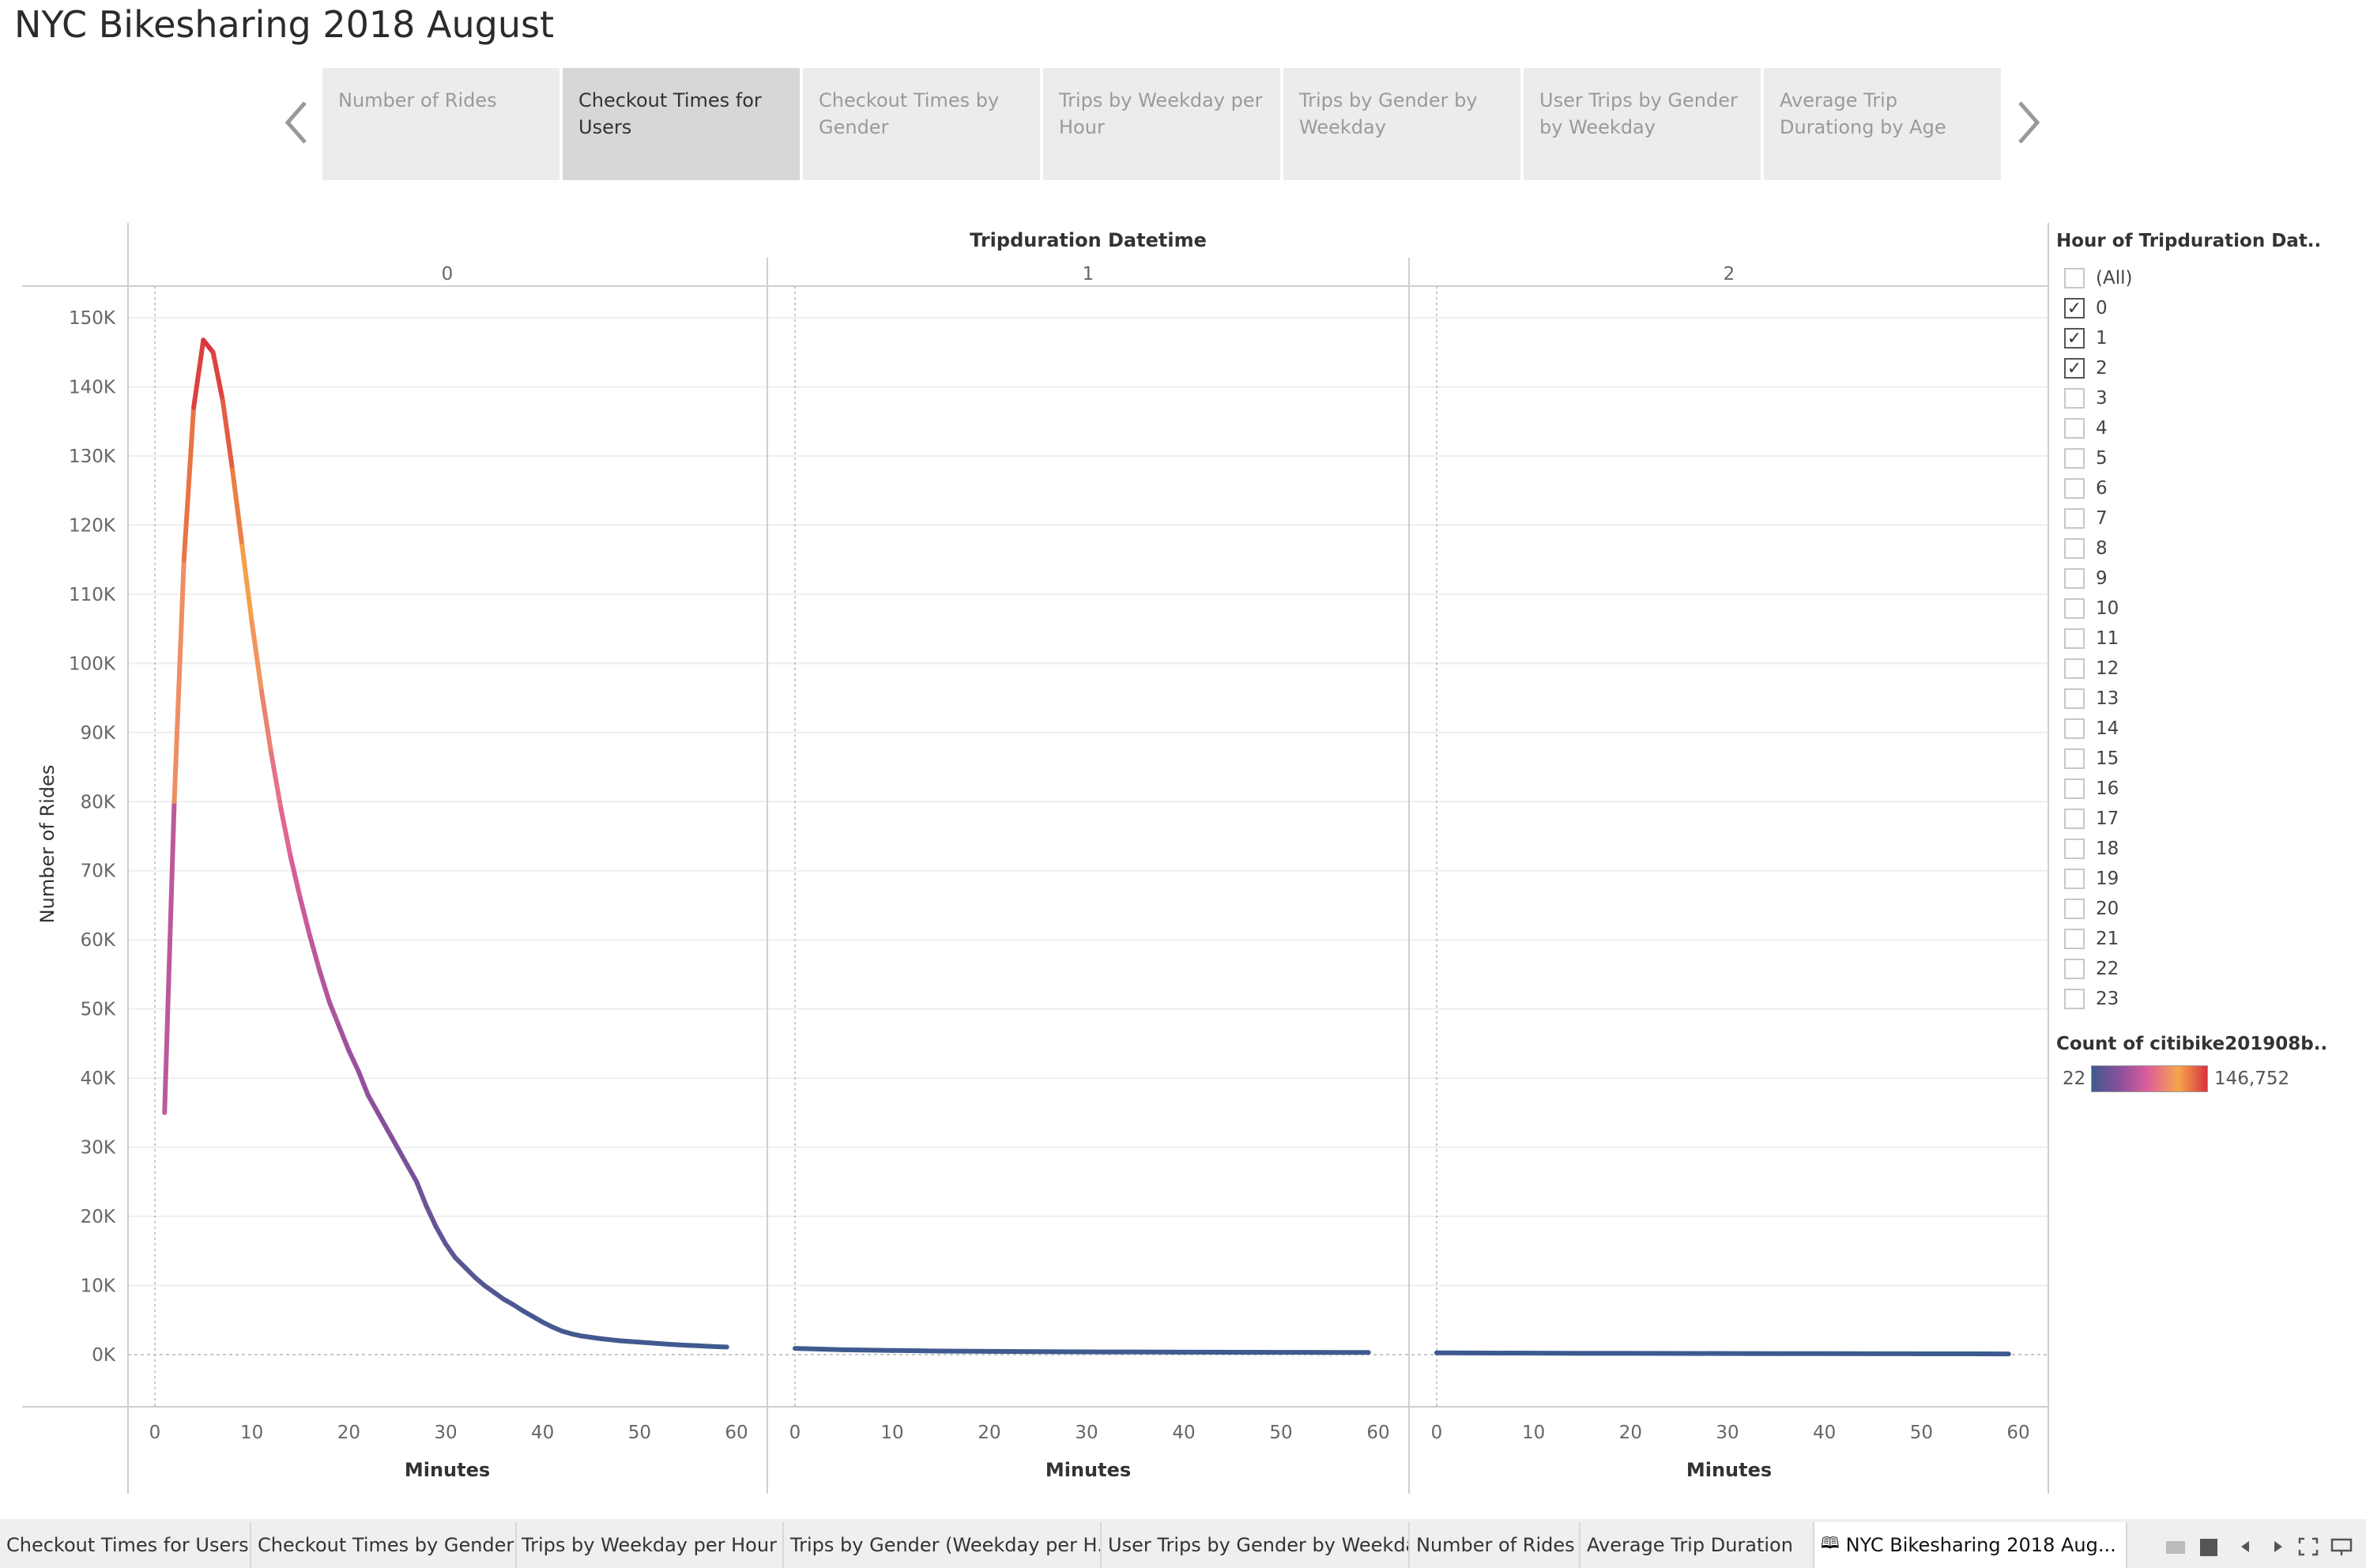 Image resolution: width=2366 pixels, height=1568 pixels. What do you see at coordinates (1882, 124) in the screenshot?
I see `story-point-7: Average Trip Durationg by Age` at bounding box center [1882, 124].